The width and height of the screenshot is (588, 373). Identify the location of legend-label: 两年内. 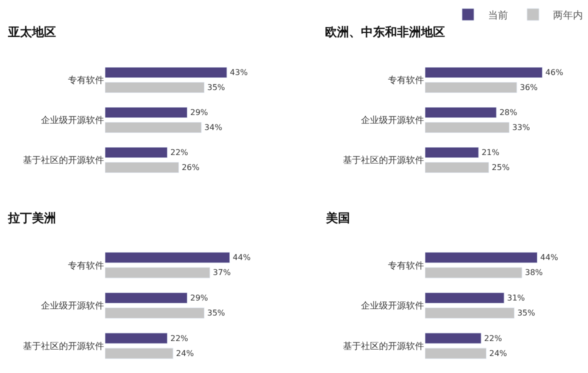
(568, 15).